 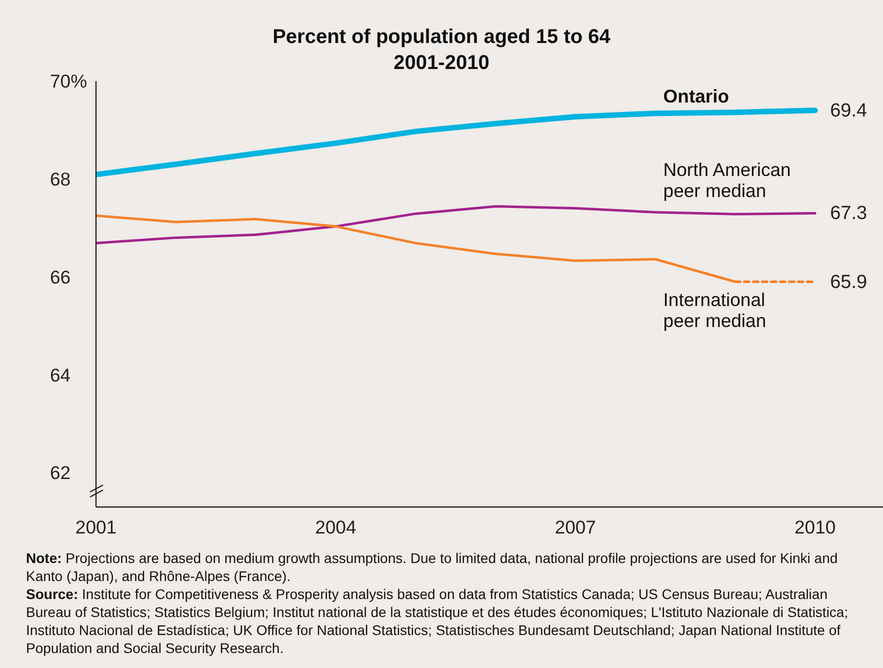 I want to click on data-label: 65.9, so click(x=849, y=281).